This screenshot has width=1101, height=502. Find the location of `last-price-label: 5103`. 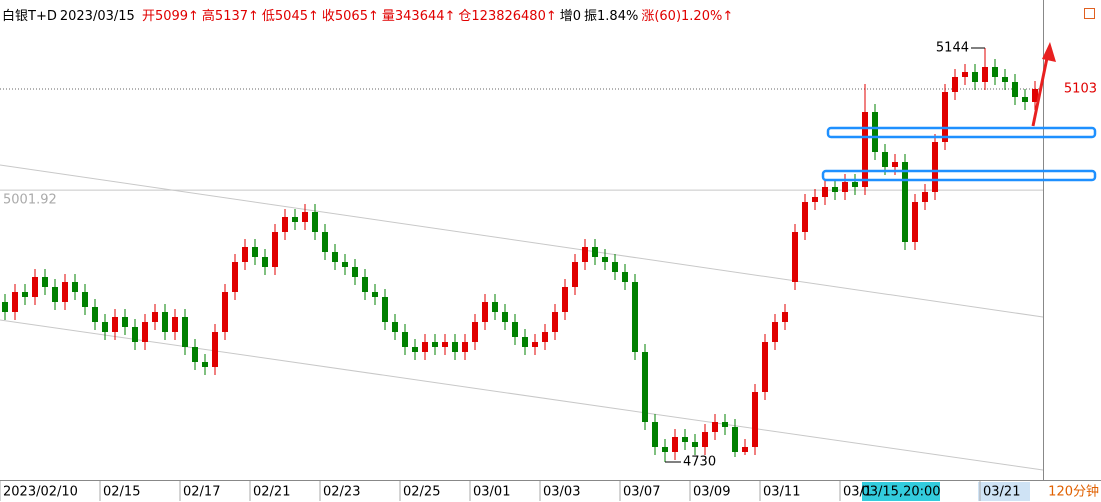

last-price-label: 5103 is located at coordinates (1080, 89).